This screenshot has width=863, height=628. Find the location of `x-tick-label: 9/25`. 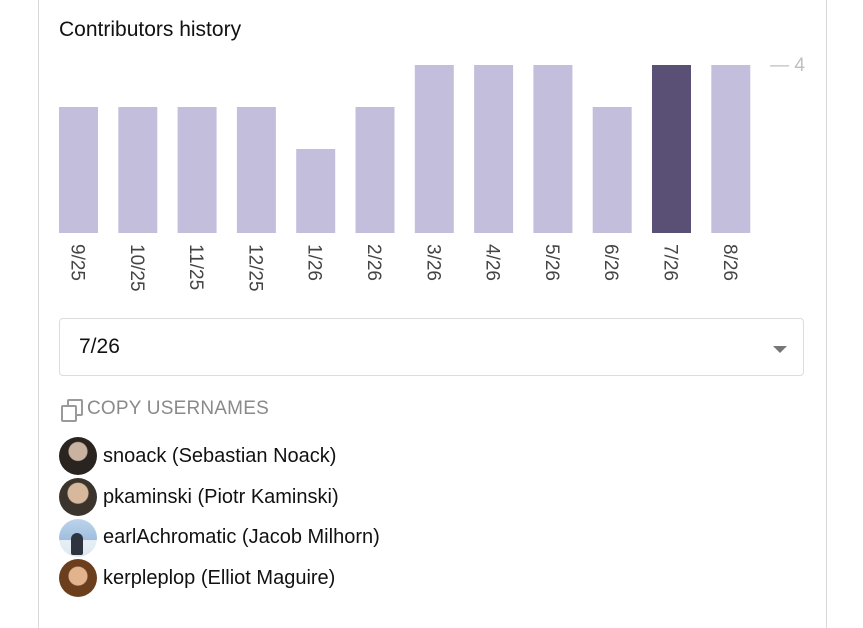

x-tick-label: 9/25 is located at coordinates (77, 262).